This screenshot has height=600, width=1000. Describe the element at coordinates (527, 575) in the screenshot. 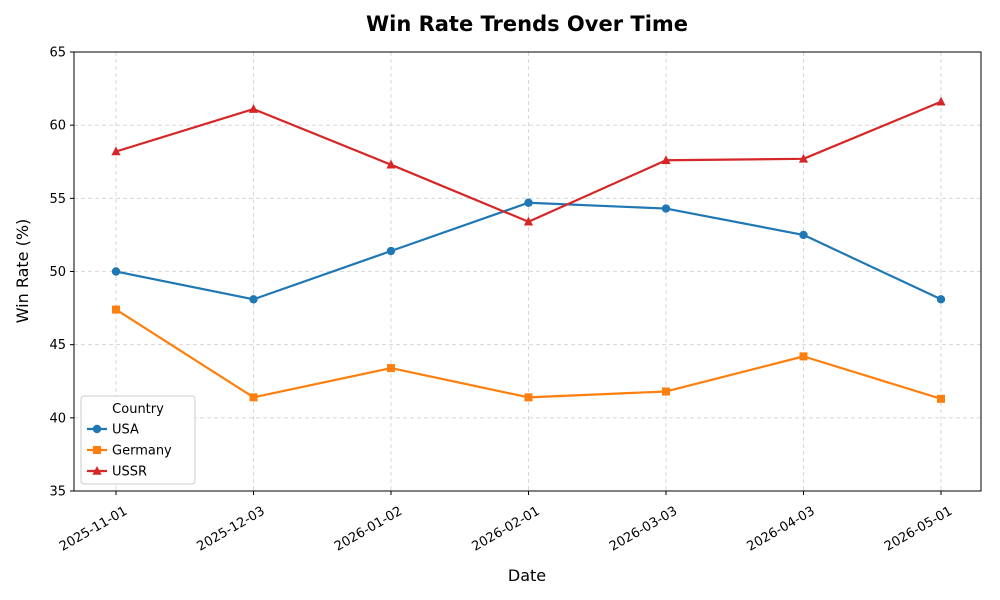

I see `x-axis-title: Date` at that location.